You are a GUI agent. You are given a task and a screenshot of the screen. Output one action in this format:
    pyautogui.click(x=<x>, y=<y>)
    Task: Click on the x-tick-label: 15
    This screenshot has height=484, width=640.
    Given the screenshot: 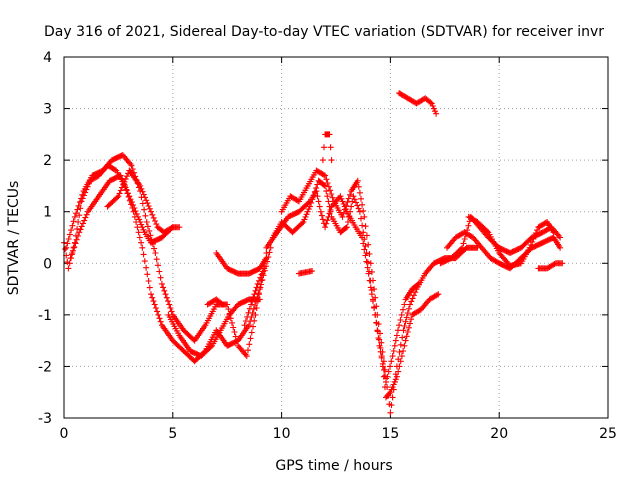 What is the action you would take?
    pyautogui.click(x=390, y=434)
    